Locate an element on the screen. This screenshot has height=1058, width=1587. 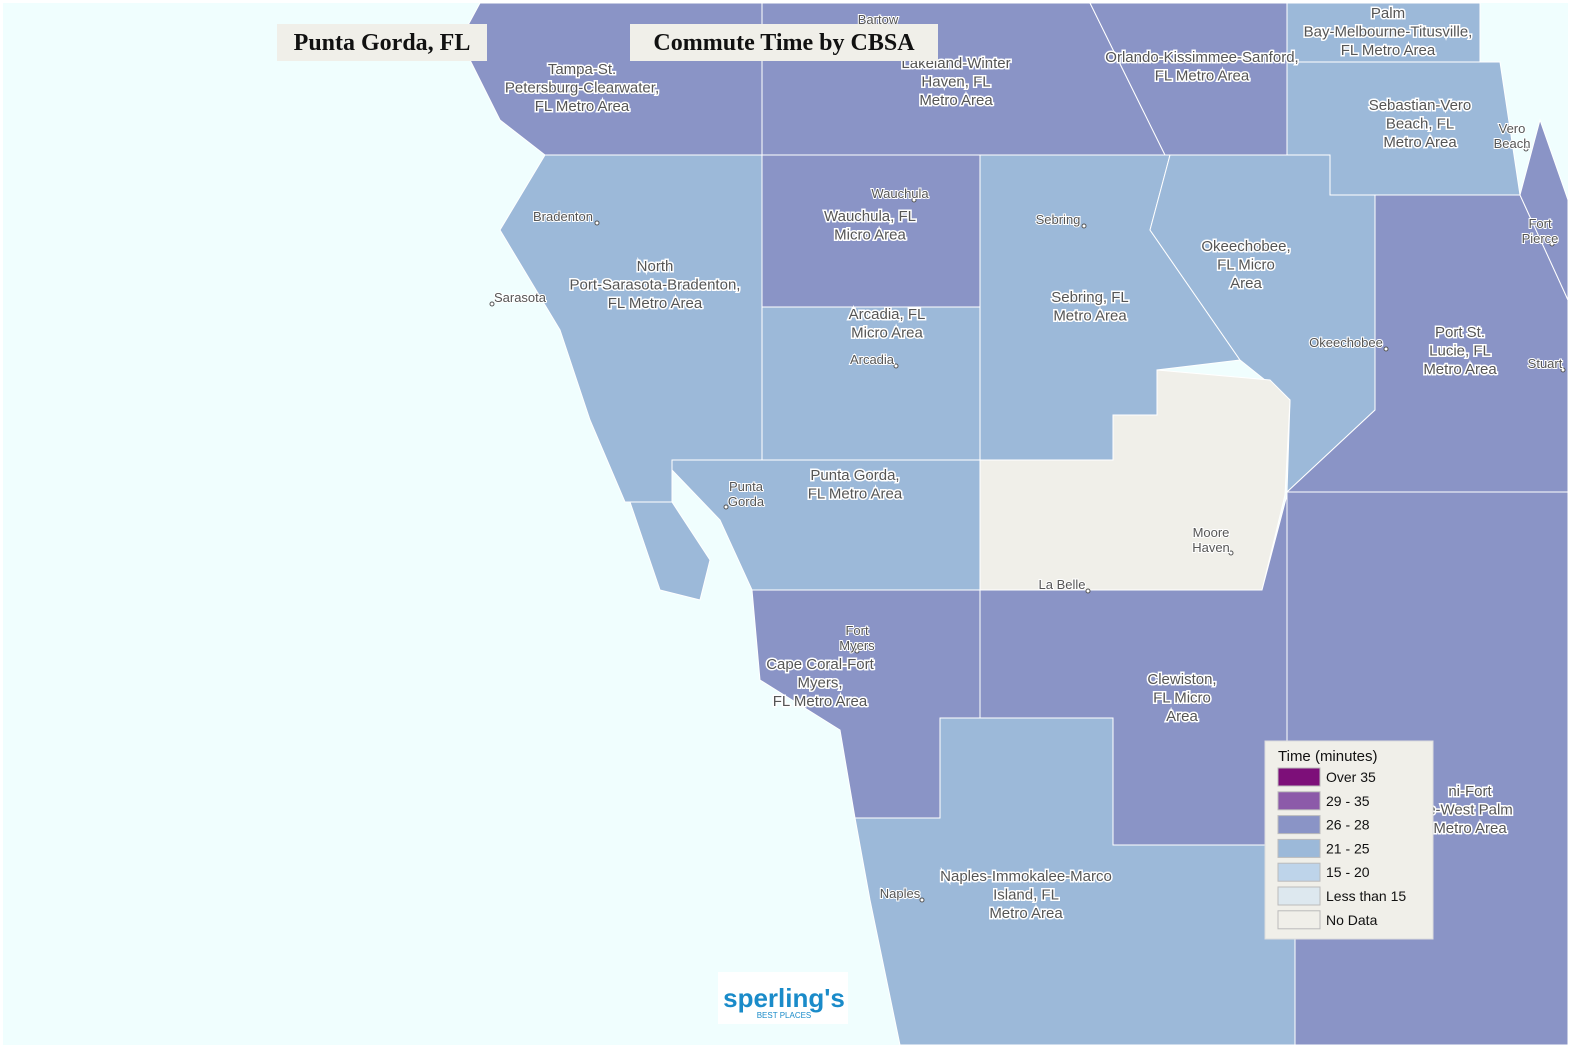
region-label-line: Punta Gorda, is located at coordinates (854, 475).